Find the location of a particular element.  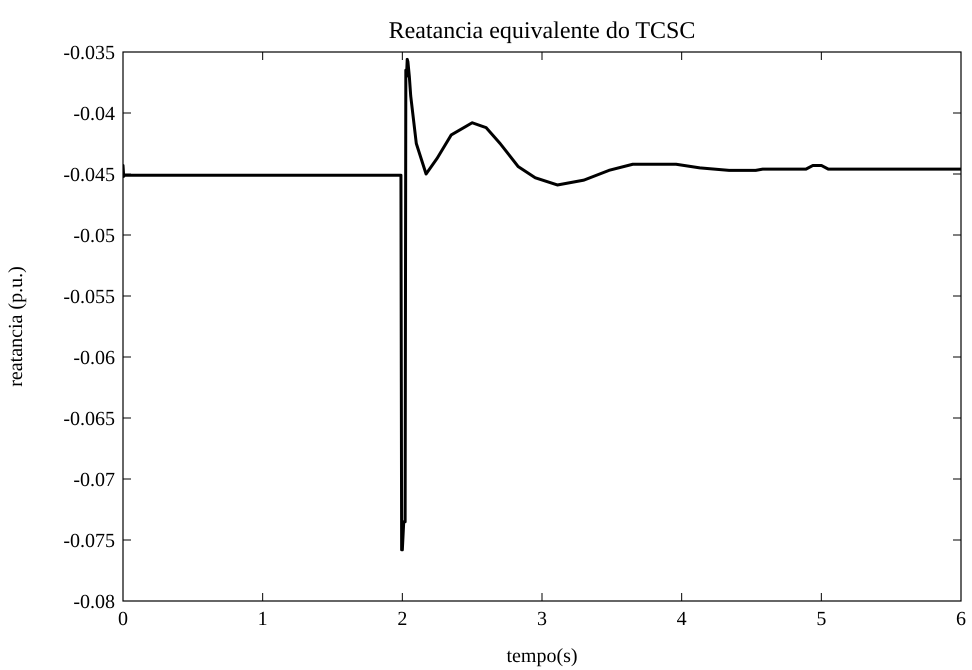

x-axis-title: tempo(s) is located at coordinates (542, 656).